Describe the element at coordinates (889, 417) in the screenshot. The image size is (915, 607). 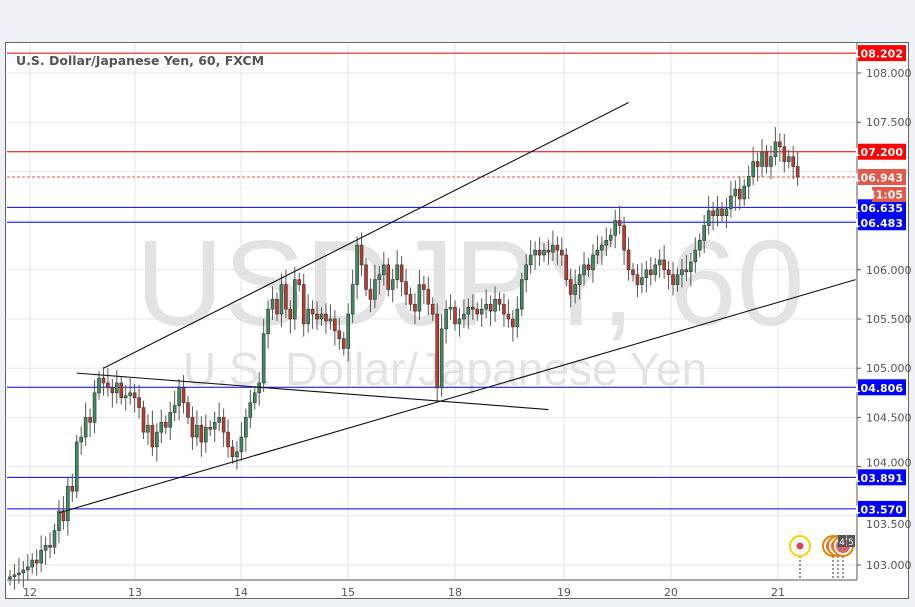
I see `price-tick-label: 104.500` at that location.